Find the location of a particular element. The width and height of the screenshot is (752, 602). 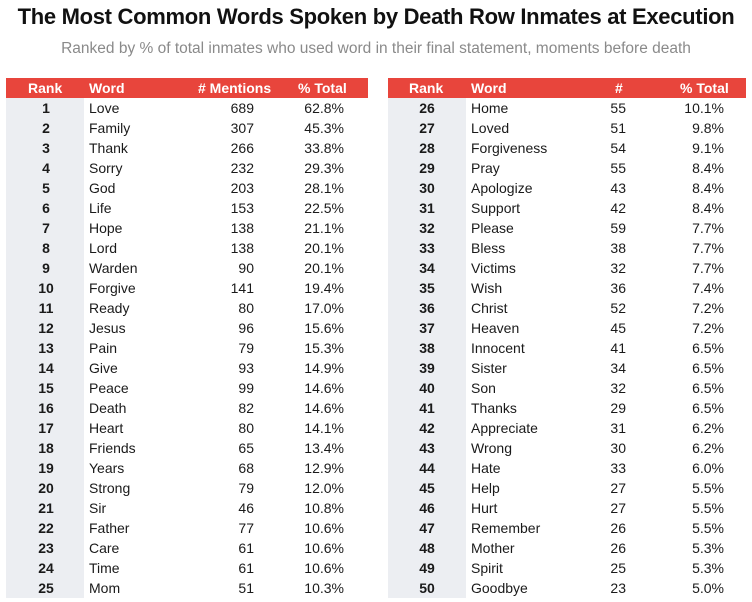

table-row: 10 Forgive 141 19.4% is located at coordinates (187, 288).